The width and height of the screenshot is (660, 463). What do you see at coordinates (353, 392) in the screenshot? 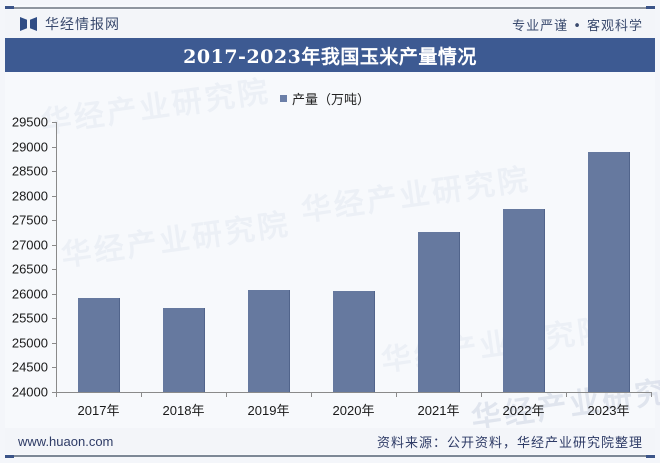
I see `x-axis` at bounding box center [353, 392].